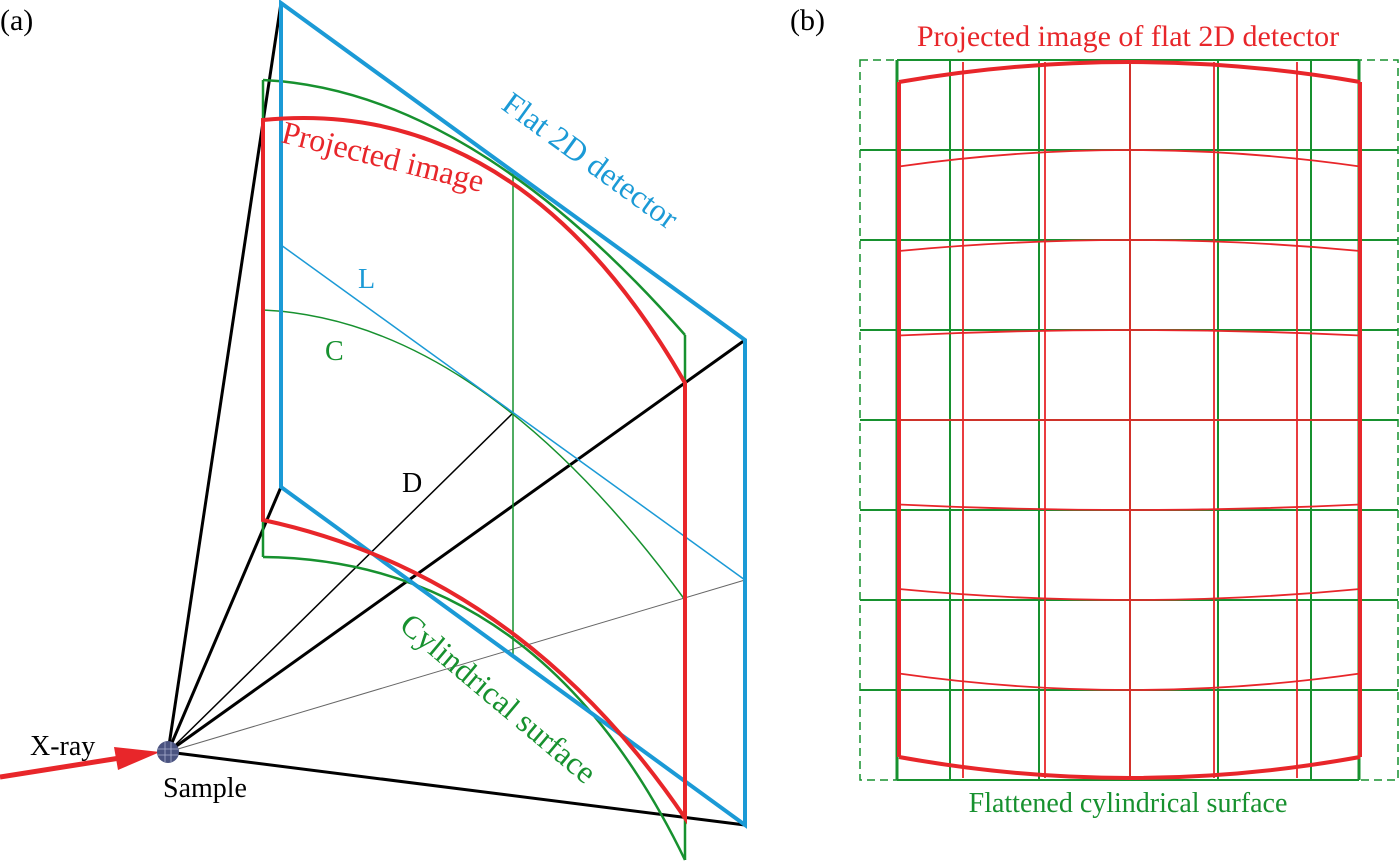  I want to click on xray-arrow, so click(80, 763).